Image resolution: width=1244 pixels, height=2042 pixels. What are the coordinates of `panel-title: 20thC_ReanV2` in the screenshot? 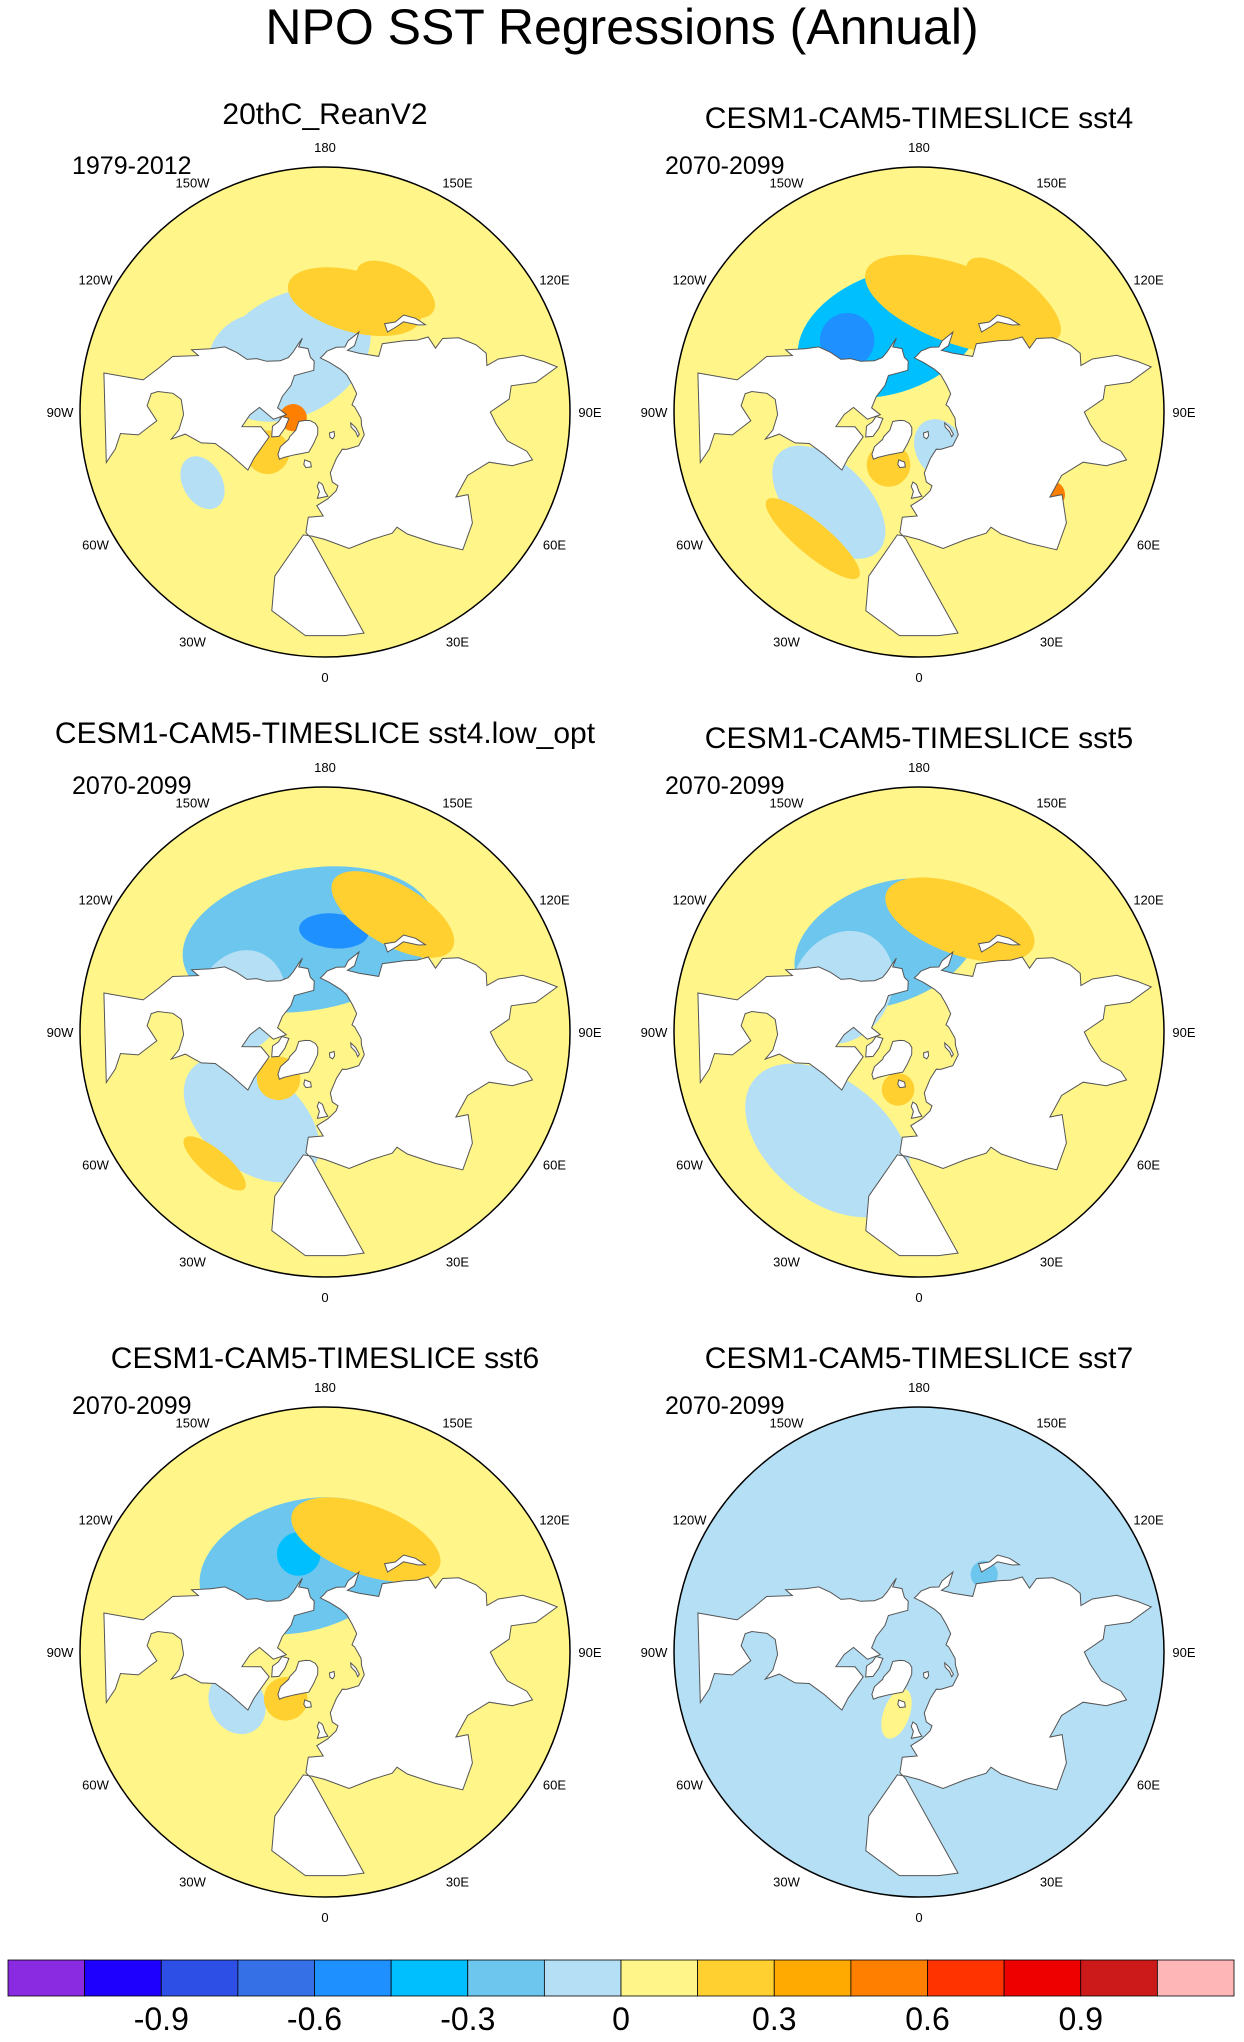 It's located at (324, 114).